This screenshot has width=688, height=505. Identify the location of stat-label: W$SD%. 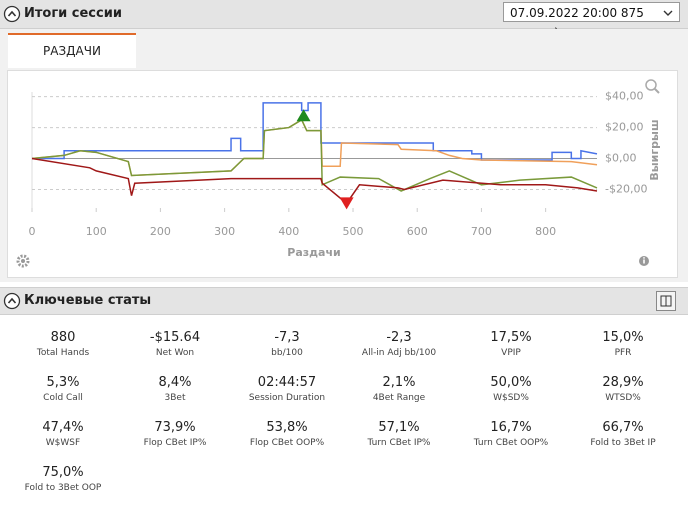
(511, 398).